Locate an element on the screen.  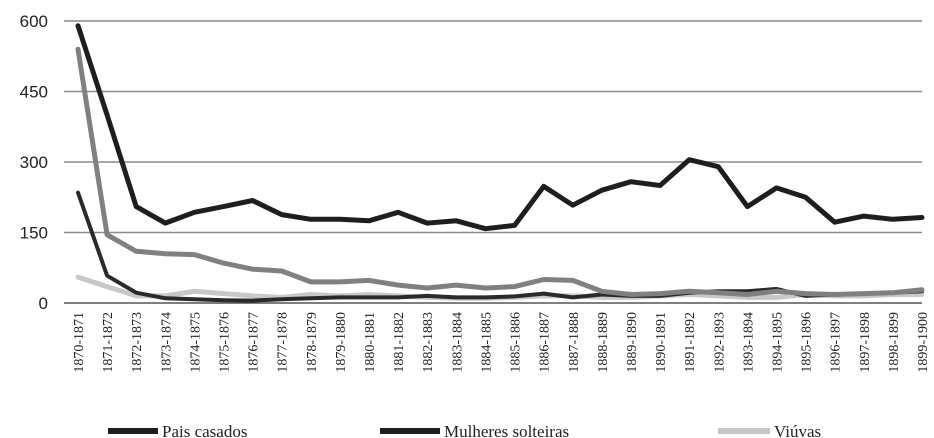
x-tick-label: 1897-1898 is located at coordinates (865, 342).